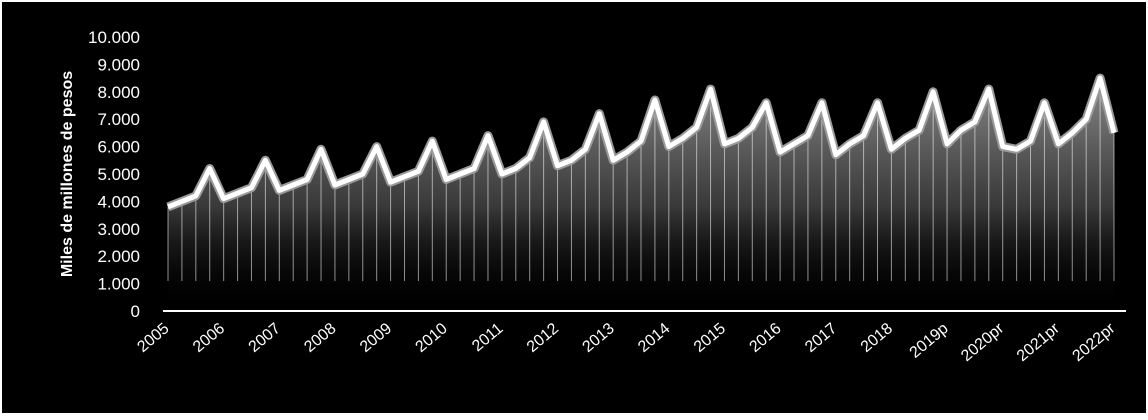 The width and height of the screenshot is (1148, 420). What do you see at coordinates (118, 119) in the screenshot?
I see `y-tick-label: 7.000` at bounding box center [118, 119].